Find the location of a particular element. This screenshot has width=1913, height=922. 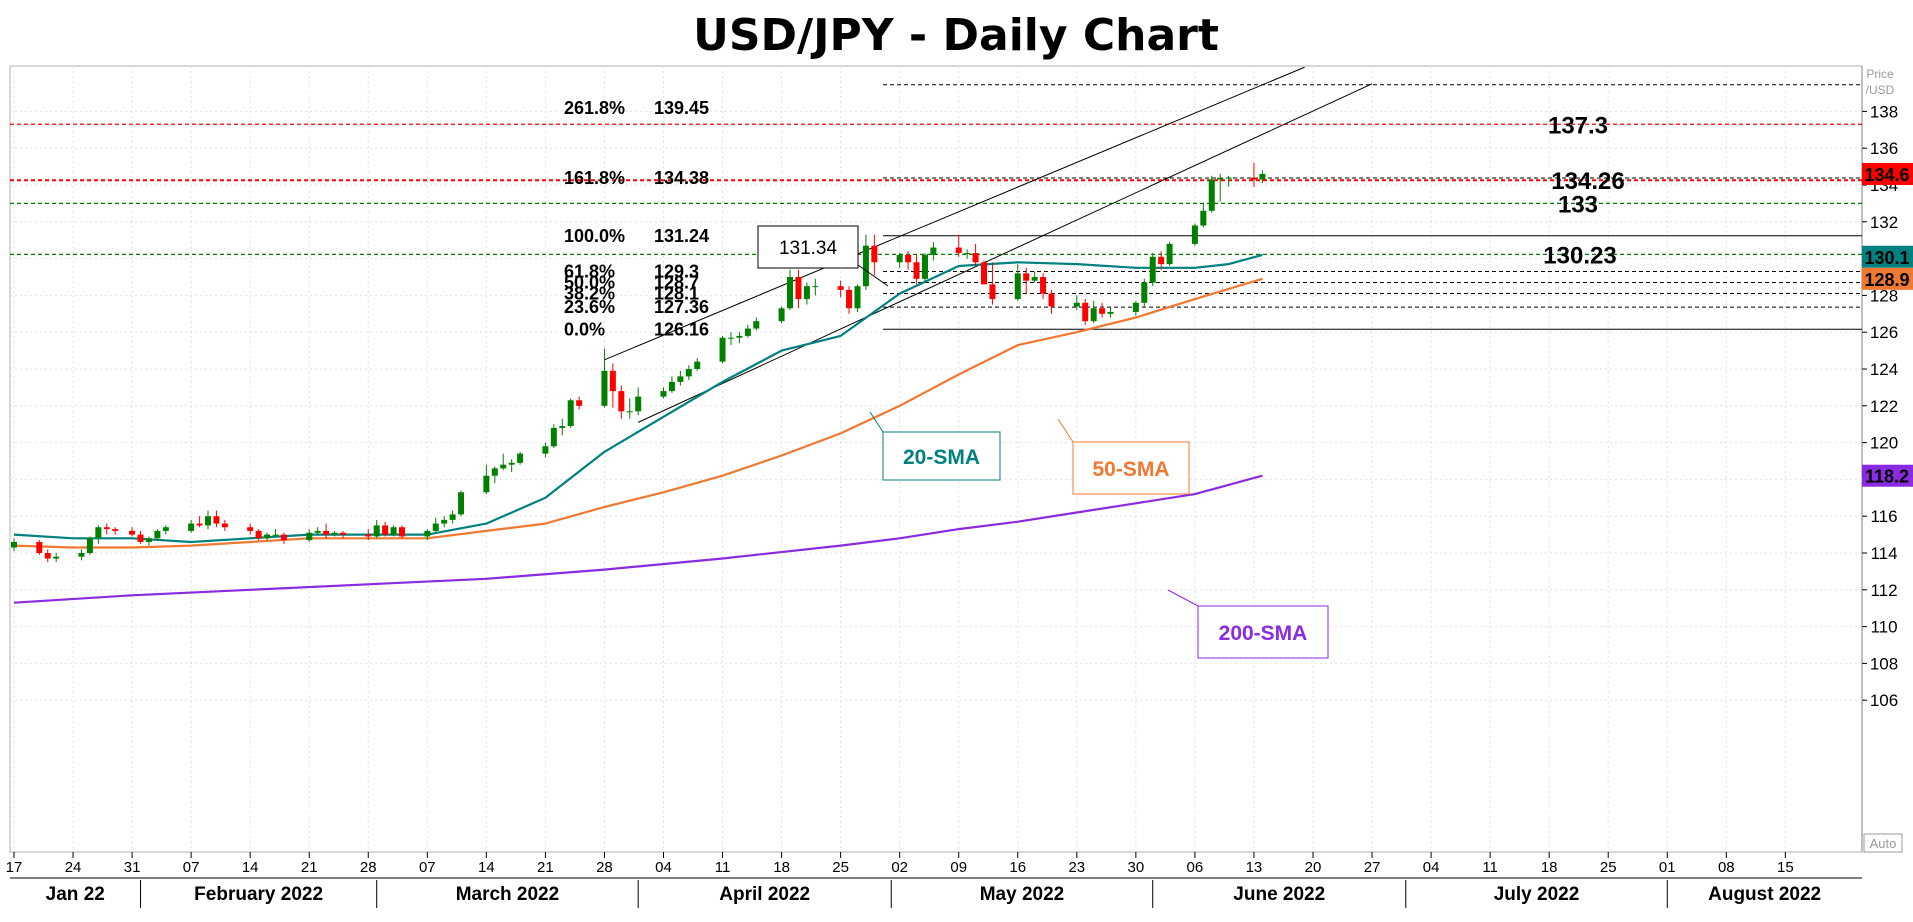

sma-20-callout-box is located at coordinates (941, 456).